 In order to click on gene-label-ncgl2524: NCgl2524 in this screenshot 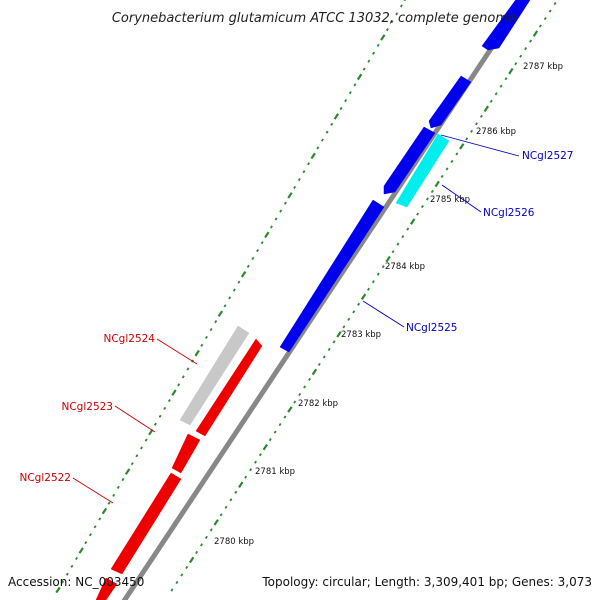, I will do `click(130, 339)`.